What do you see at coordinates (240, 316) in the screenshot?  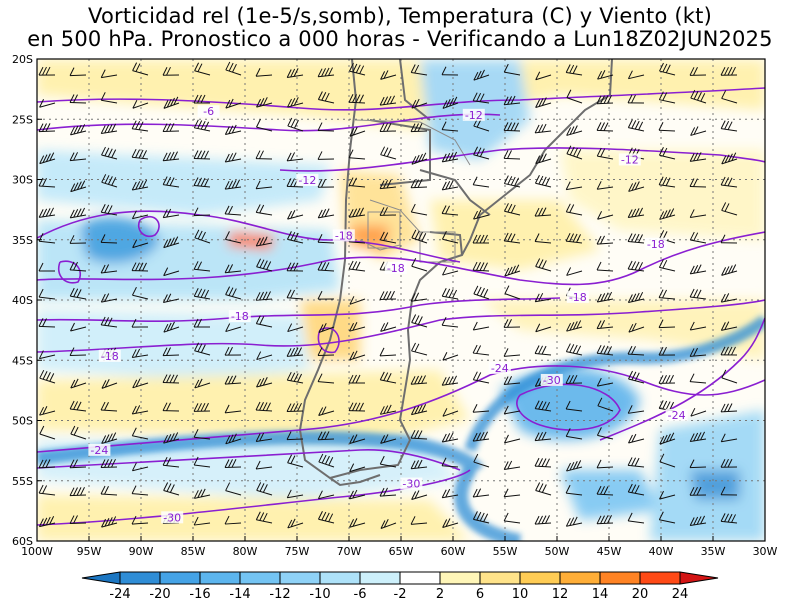 I see `contour-label: -18` at bounding box center [240, 316].